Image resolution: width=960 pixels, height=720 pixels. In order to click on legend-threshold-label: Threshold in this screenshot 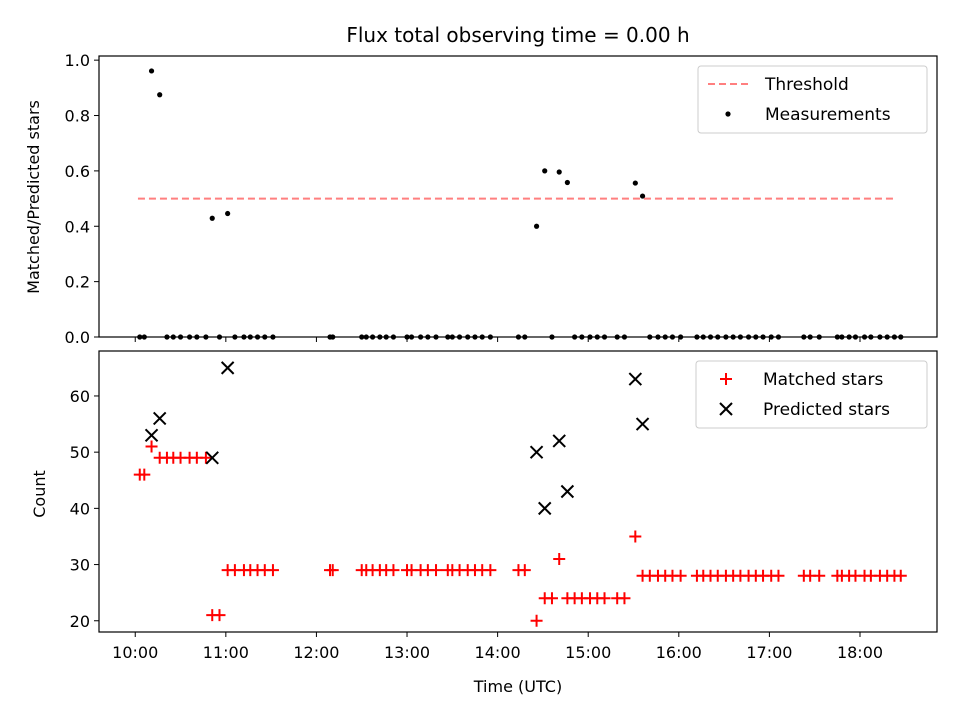, I will do `click(806, 85)`.